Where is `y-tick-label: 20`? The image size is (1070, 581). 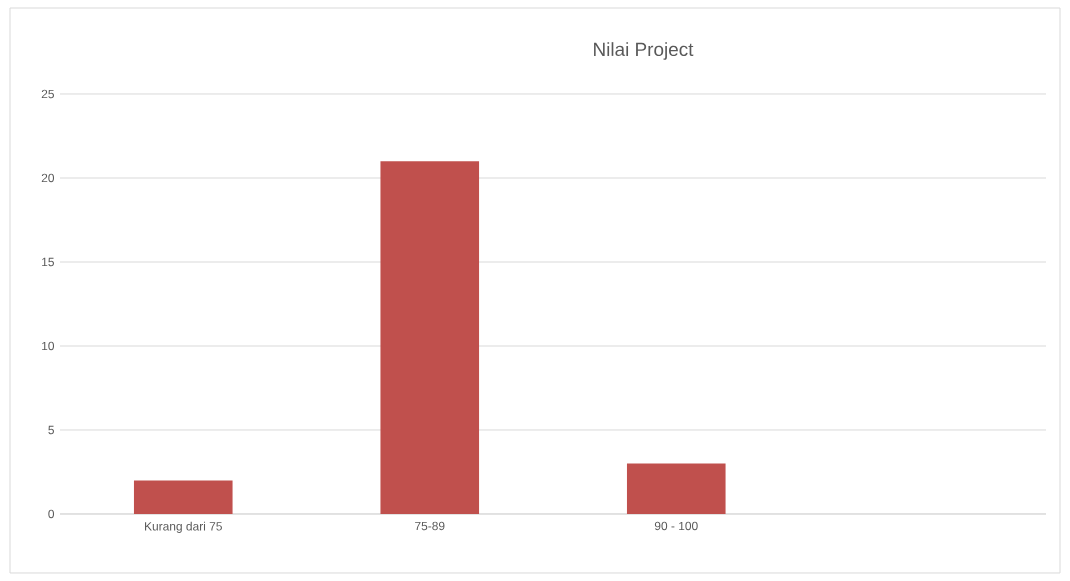
y-tick-label: 20 is located at coordinates (48, 178).